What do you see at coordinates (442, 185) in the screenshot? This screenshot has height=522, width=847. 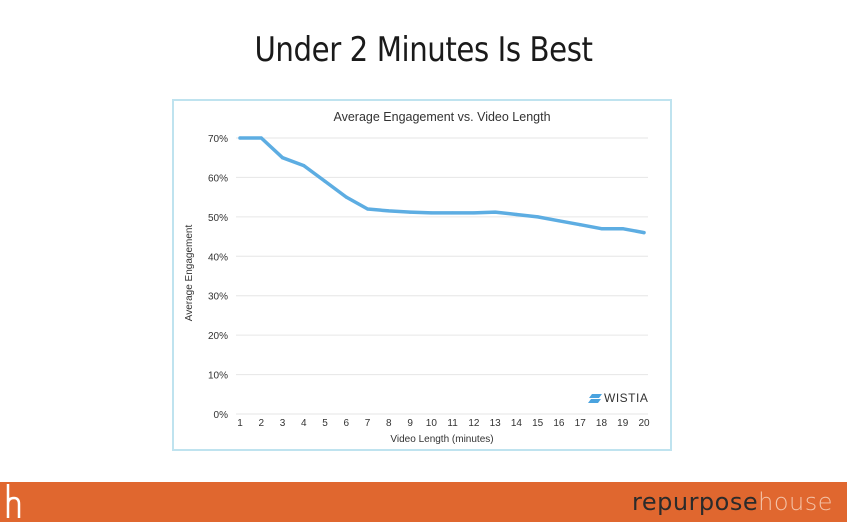 I see `series-line` at bounding box center [442, 185].